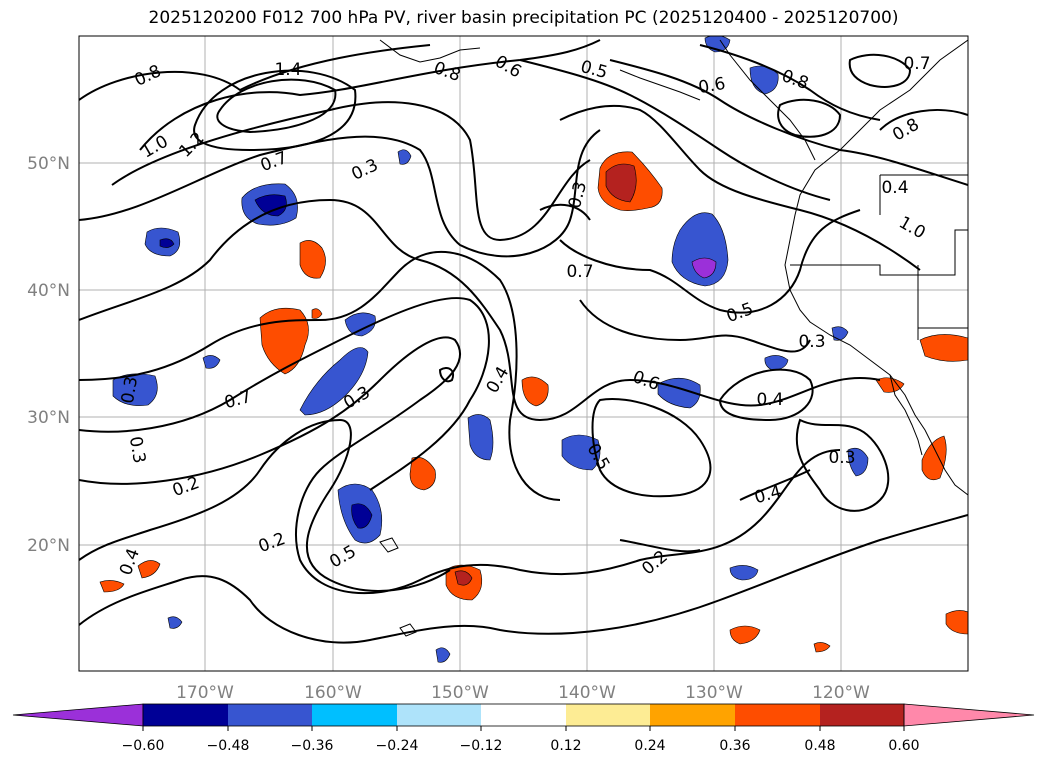 This screenshot has width=1047, height=765. I want to click on colorbar-tick-label: 0.60, so click(903, 746).